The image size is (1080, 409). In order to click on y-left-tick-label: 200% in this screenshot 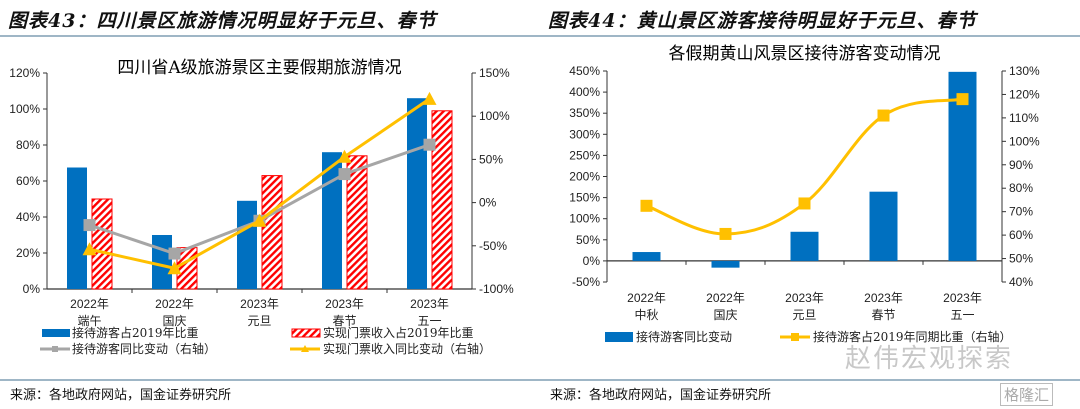, I will do `click(584, 177)`.